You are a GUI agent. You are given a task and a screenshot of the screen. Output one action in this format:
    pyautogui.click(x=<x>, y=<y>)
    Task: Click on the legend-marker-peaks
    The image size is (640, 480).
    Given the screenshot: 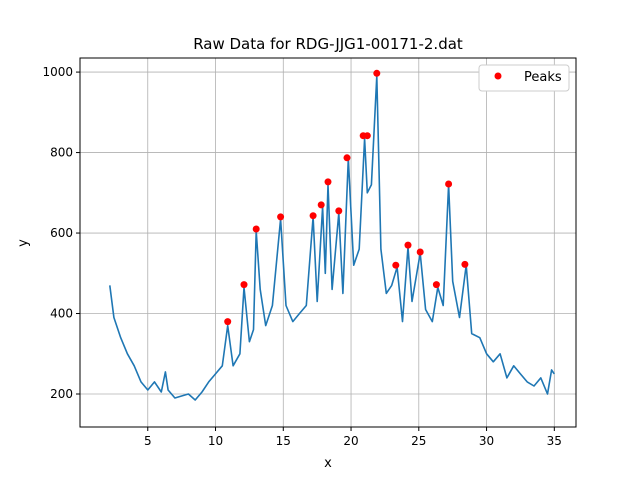 What is the action you would take?
    pyautogui.click(x=498, y=76)
    